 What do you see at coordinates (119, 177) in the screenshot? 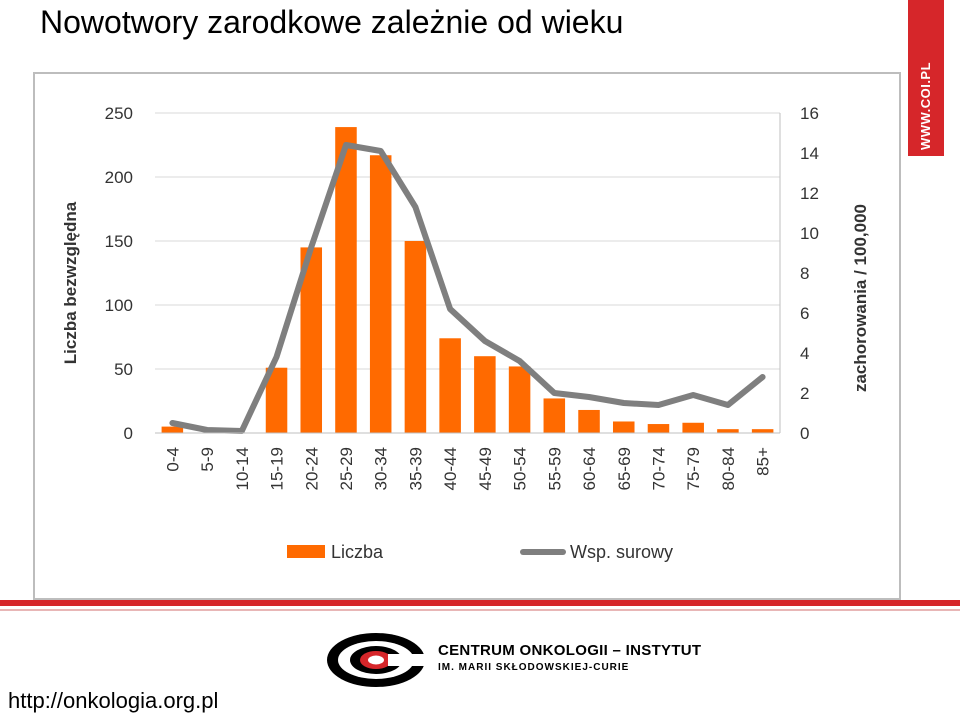
I see `y-tick-label: 200` at bounding box center [119, 177].